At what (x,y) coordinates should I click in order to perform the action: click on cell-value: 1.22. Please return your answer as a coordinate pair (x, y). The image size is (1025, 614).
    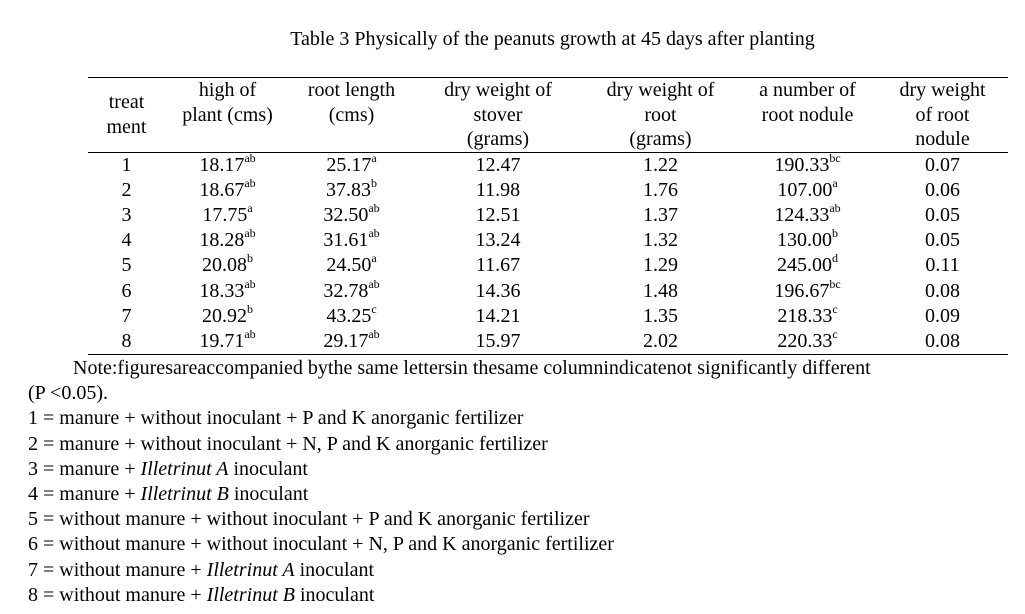
    Looking at the image, I should click on (660, 164).